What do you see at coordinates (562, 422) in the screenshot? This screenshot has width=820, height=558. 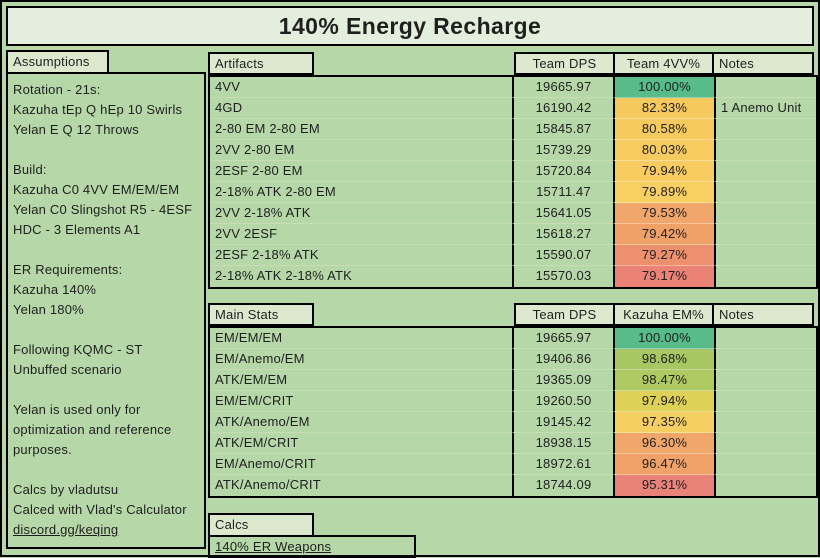 I see `team-dps-cell: 19145.42` at bounding box center [562, 422].